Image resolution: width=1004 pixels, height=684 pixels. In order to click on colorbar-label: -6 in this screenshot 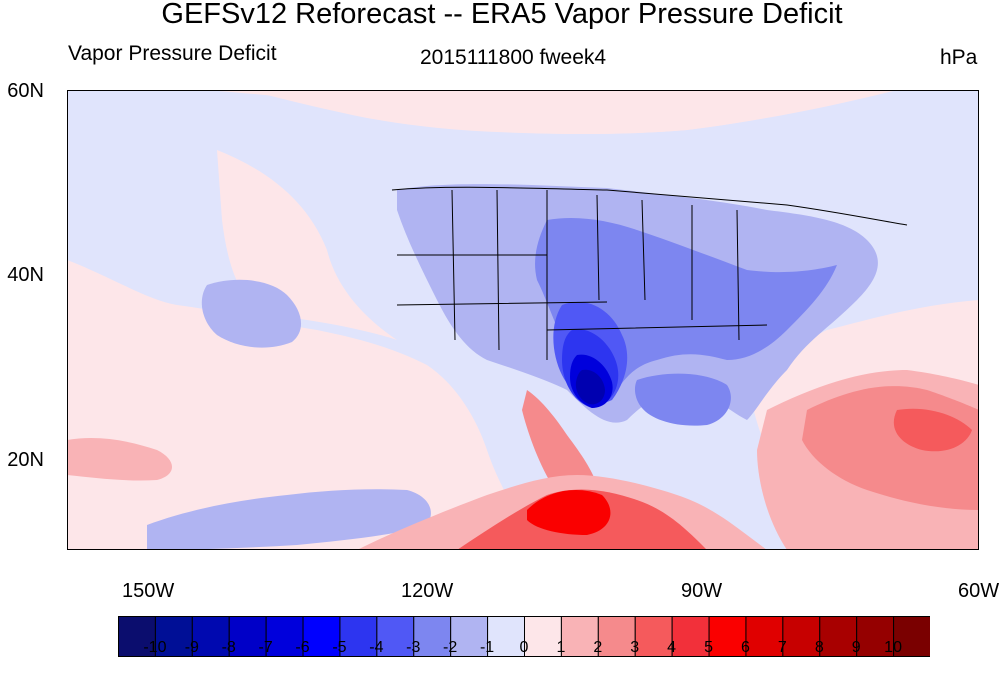, I will do `click(302, 647)`.